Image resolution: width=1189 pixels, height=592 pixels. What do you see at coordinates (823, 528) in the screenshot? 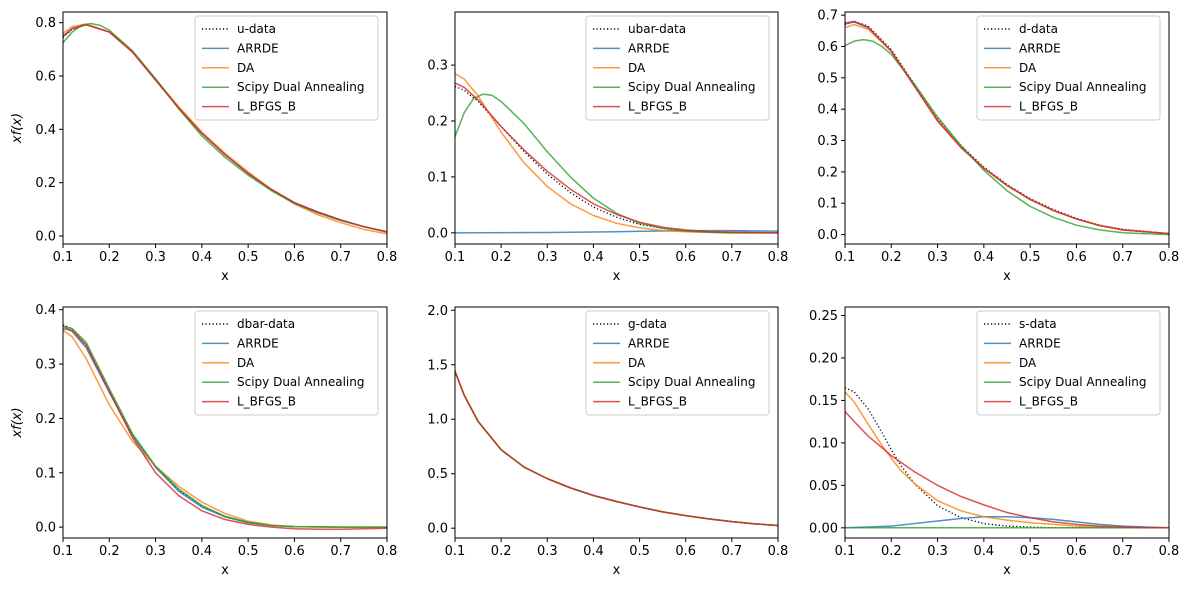
I see `y-tick-label: 0.00` at bounding box center [823, 528].